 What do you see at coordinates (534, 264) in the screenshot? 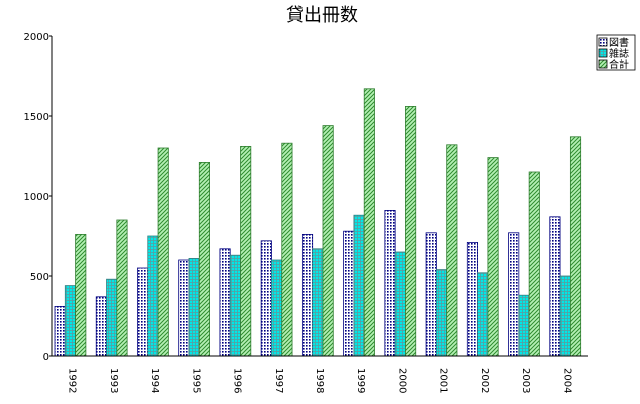
I see `bar-合計-2003` at bounding box center [534, 264].